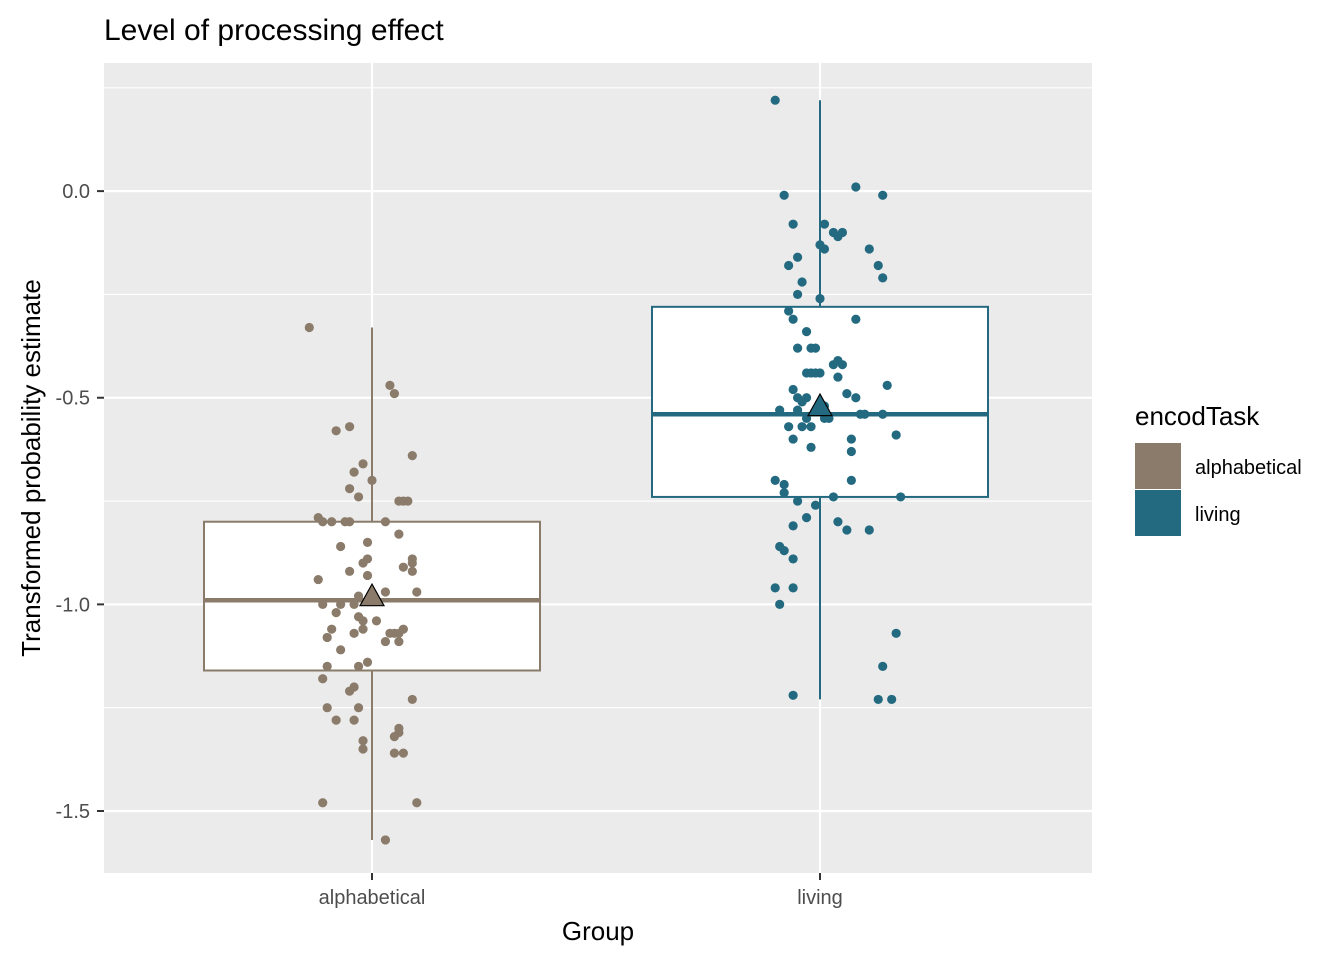 This screenshot has width=1344, height=960. Describe the element at coordinates (596, 499) in the screenshot. I see `means` at that location.